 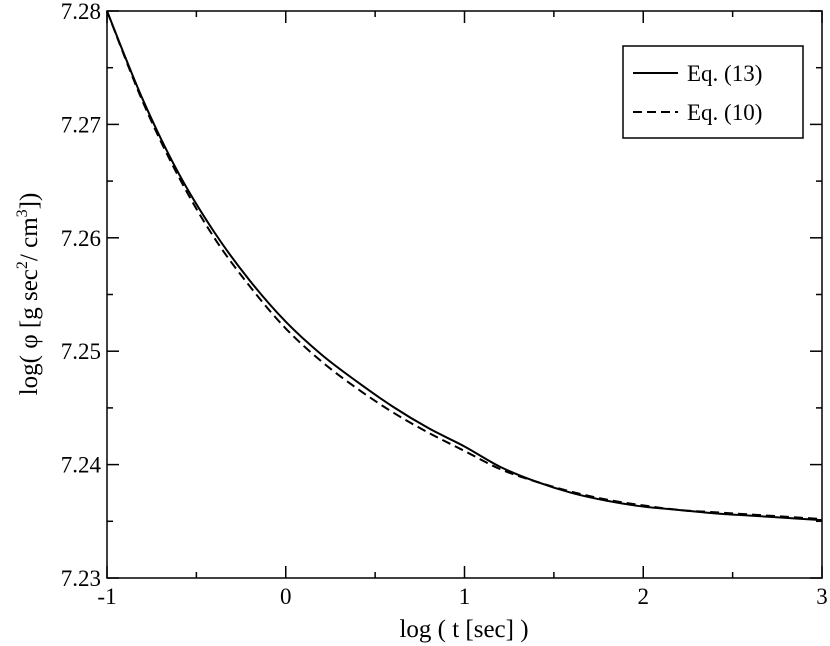 What do you see at coordinates (644, 596) in the screenshot?
I see `x-tick-label: 2` at bounding box center [644, 596].